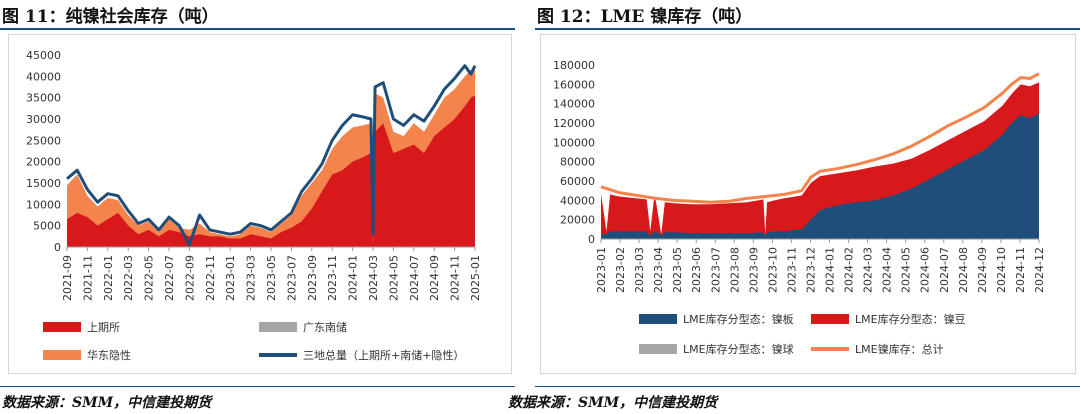  Describe the element at coordinates (257, 386) in the screenshot. I see `left-source-rule` at that location.